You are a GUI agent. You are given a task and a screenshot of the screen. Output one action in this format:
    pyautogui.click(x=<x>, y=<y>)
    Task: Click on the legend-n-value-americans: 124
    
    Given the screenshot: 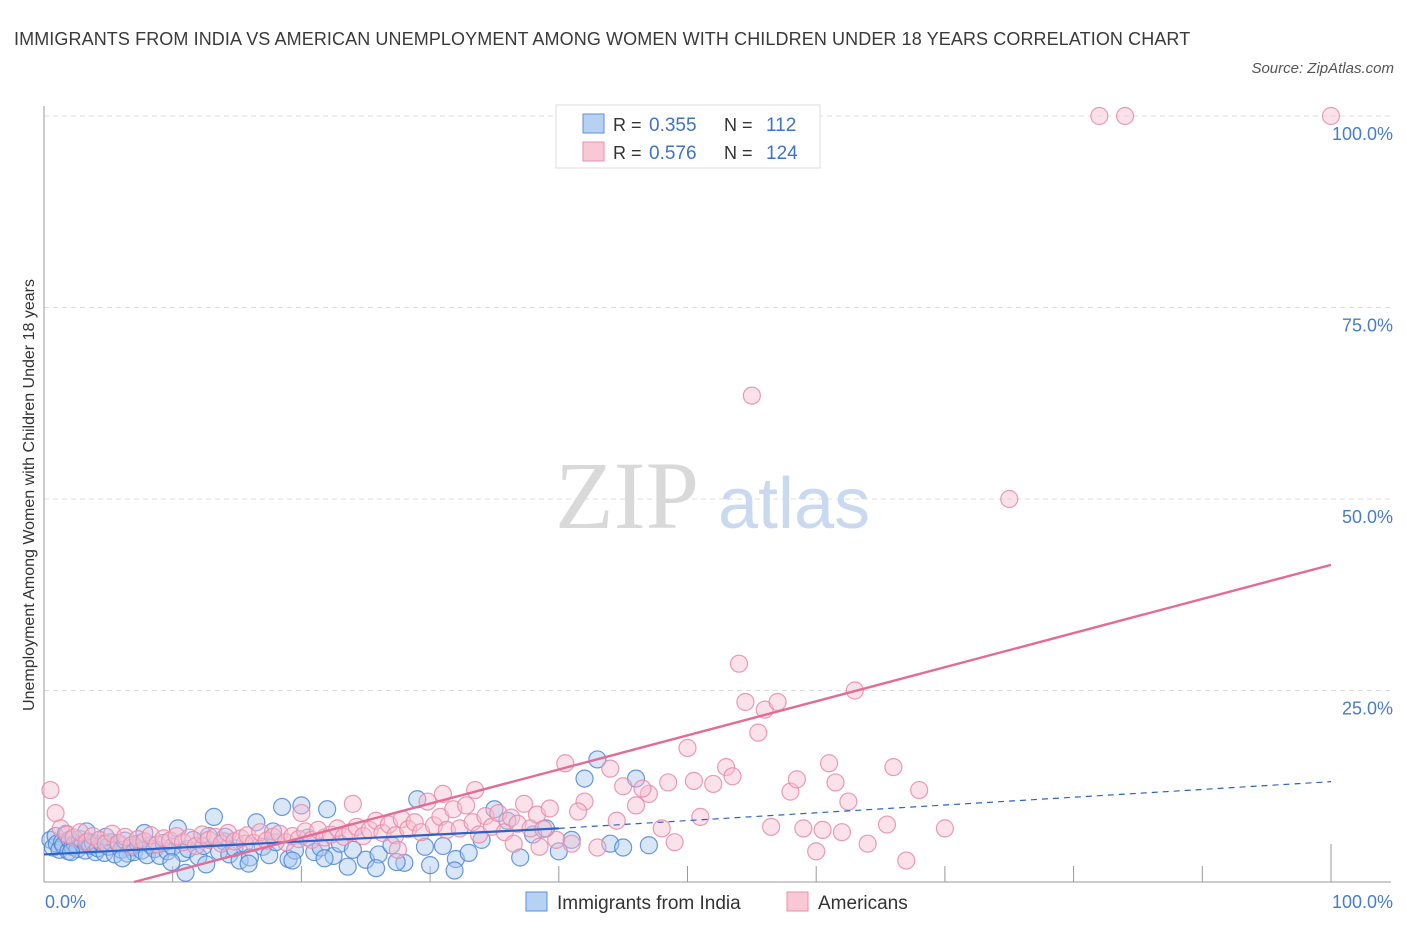 What is the action you would take?
    pyautogui.click(x=782, y=153)
    